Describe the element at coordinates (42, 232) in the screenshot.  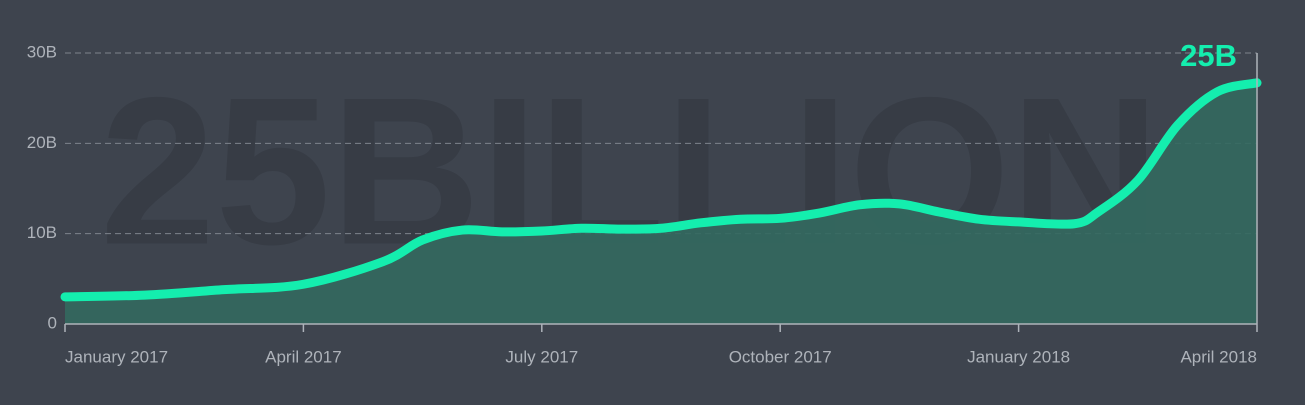
I see `y-tick-label: 10B` at that location.